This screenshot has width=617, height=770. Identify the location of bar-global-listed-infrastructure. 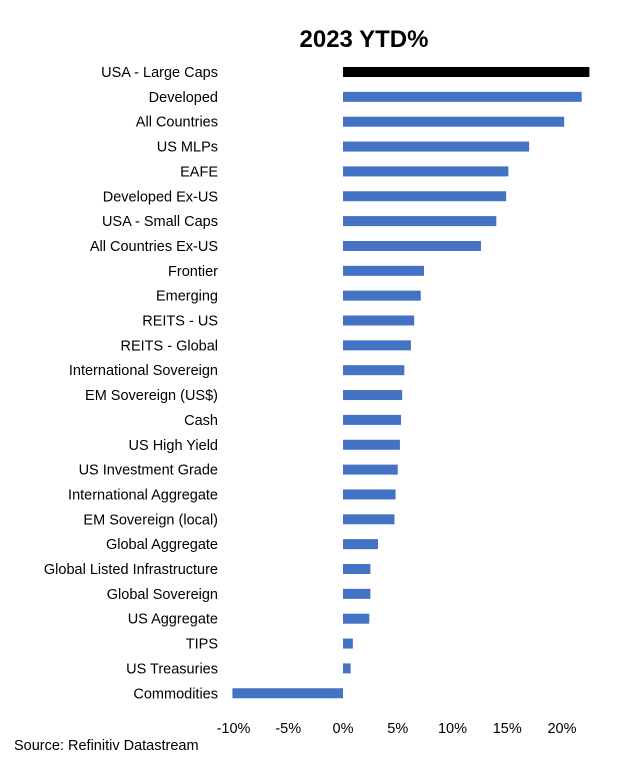
(357, 569).